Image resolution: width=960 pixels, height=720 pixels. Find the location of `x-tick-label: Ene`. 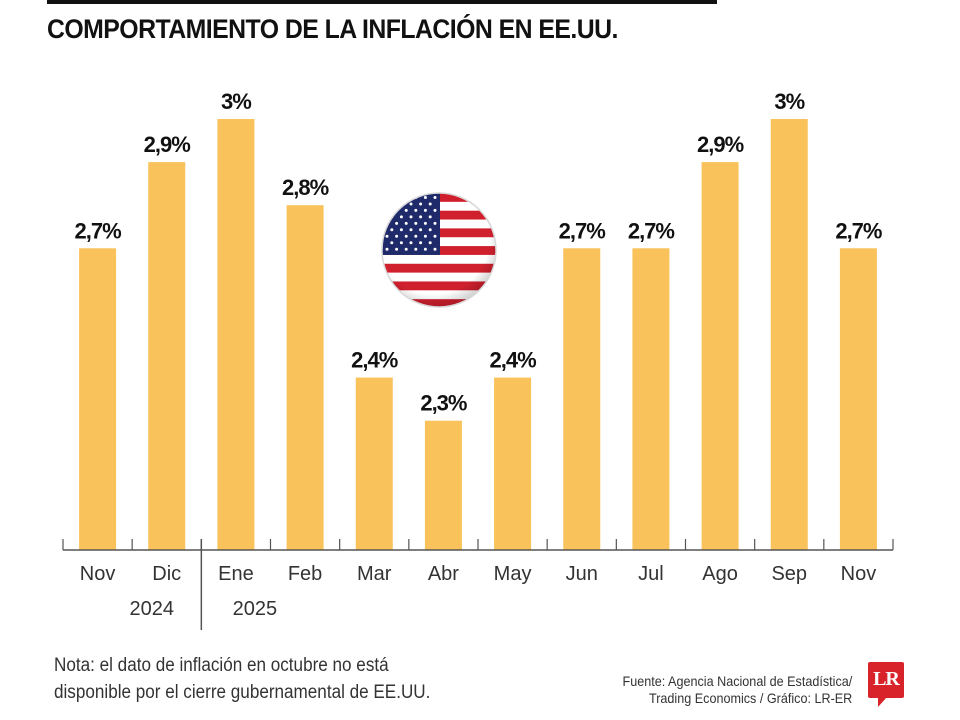

x-tick-label: Ene is located at coordinates (236, 574).